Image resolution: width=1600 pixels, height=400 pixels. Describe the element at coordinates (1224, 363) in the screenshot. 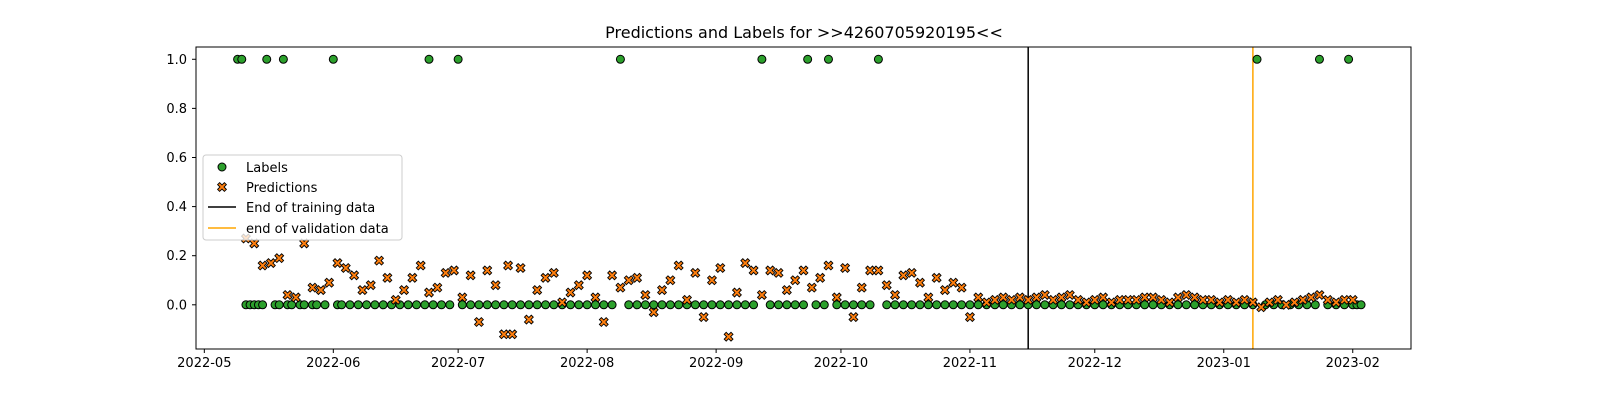

I see `x-tick-label: 2023-01` at that location.